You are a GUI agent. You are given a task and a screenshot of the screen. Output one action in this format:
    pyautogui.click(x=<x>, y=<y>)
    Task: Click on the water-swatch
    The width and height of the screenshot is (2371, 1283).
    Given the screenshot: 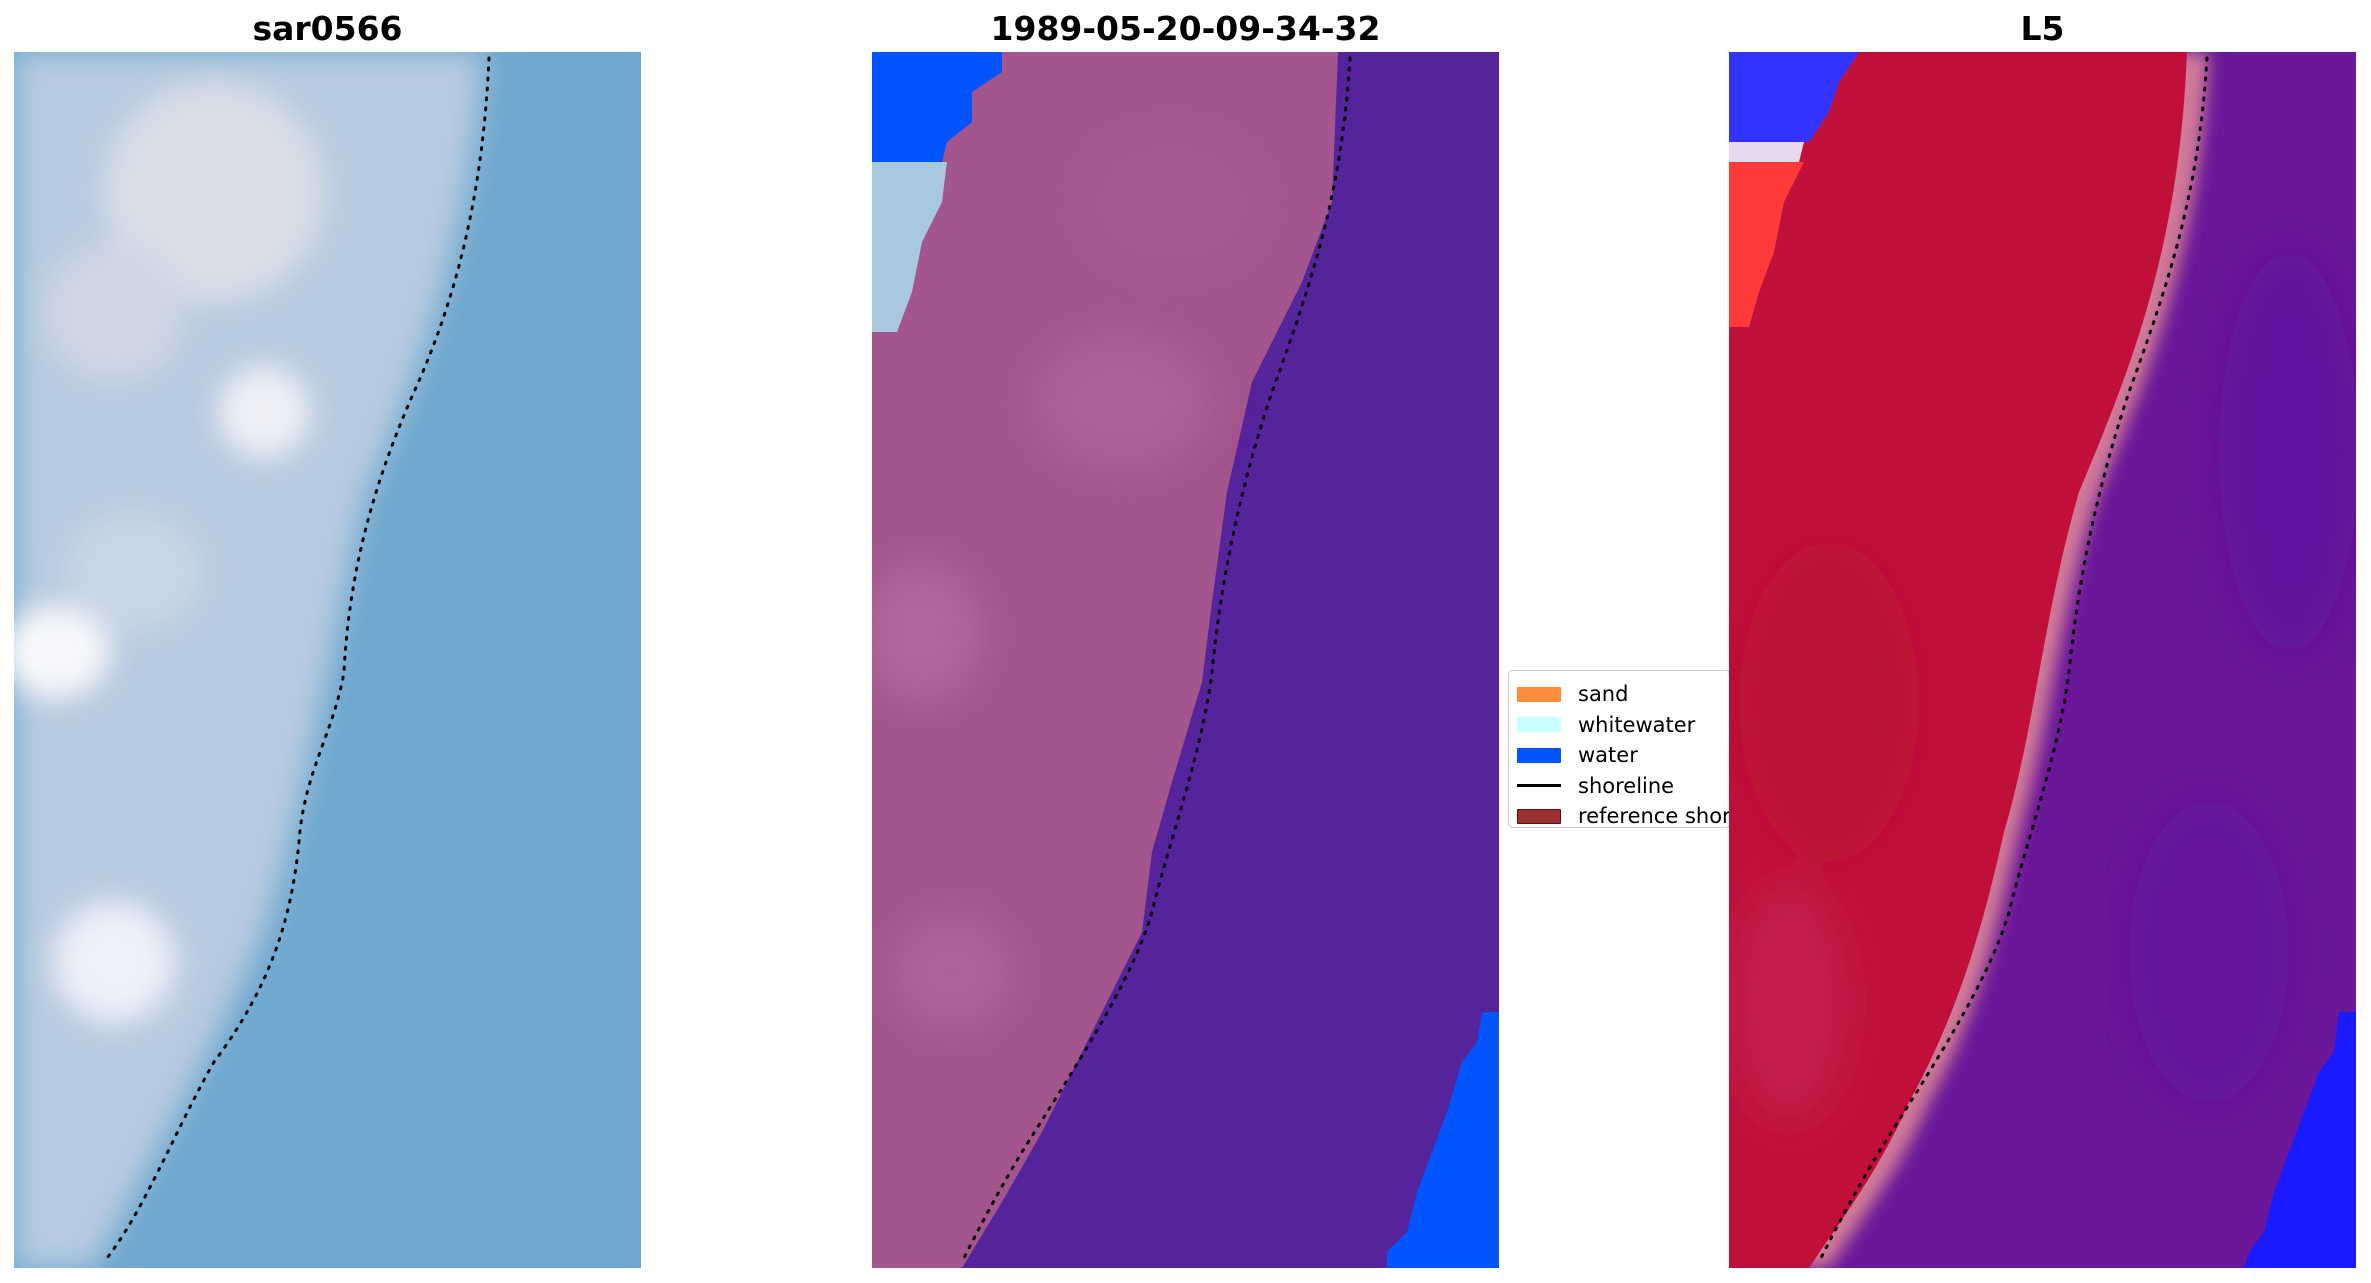 What is the action you would take?
    pyautogui.click(x=1539, y=755)
    